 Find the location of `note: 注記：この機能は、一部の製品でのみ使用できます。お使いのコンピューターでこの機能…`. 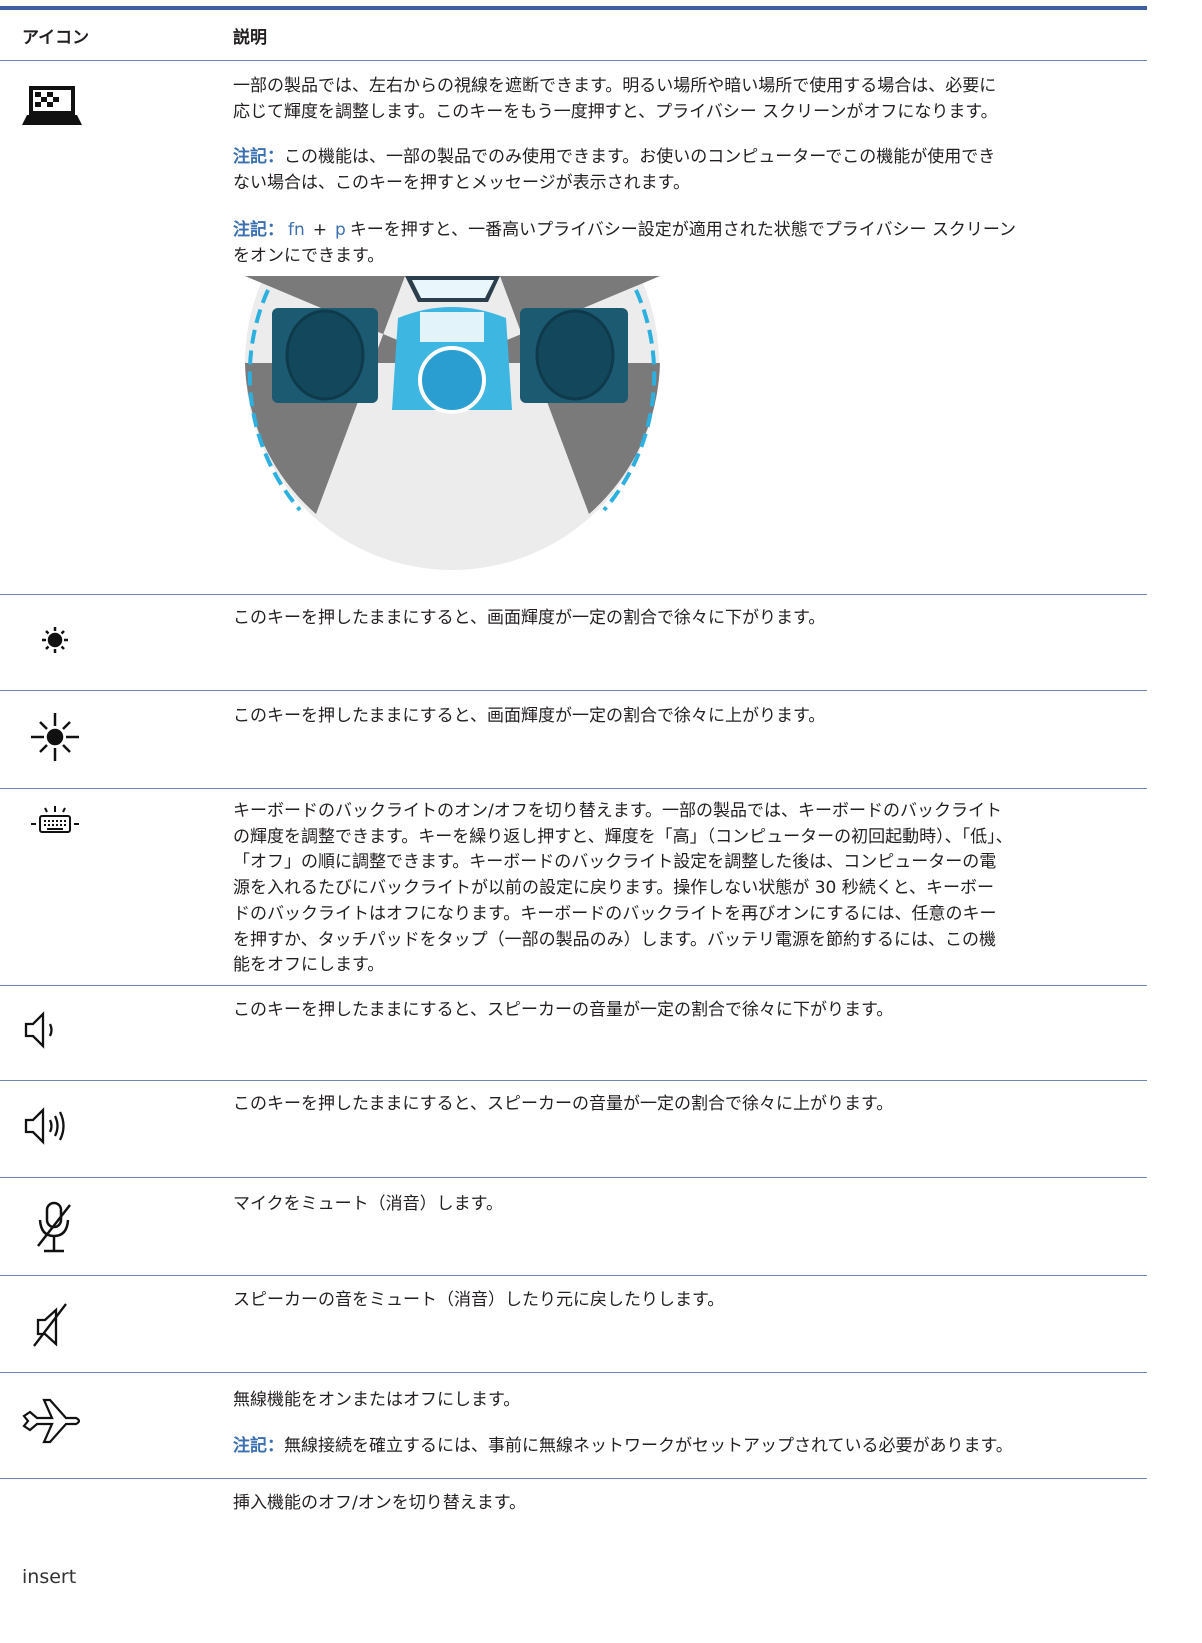

note: 注記：この機能は、一部の製品でのみ使用できます。お使いのコンピューターでこの機能… is located at coordinates (614, 170).